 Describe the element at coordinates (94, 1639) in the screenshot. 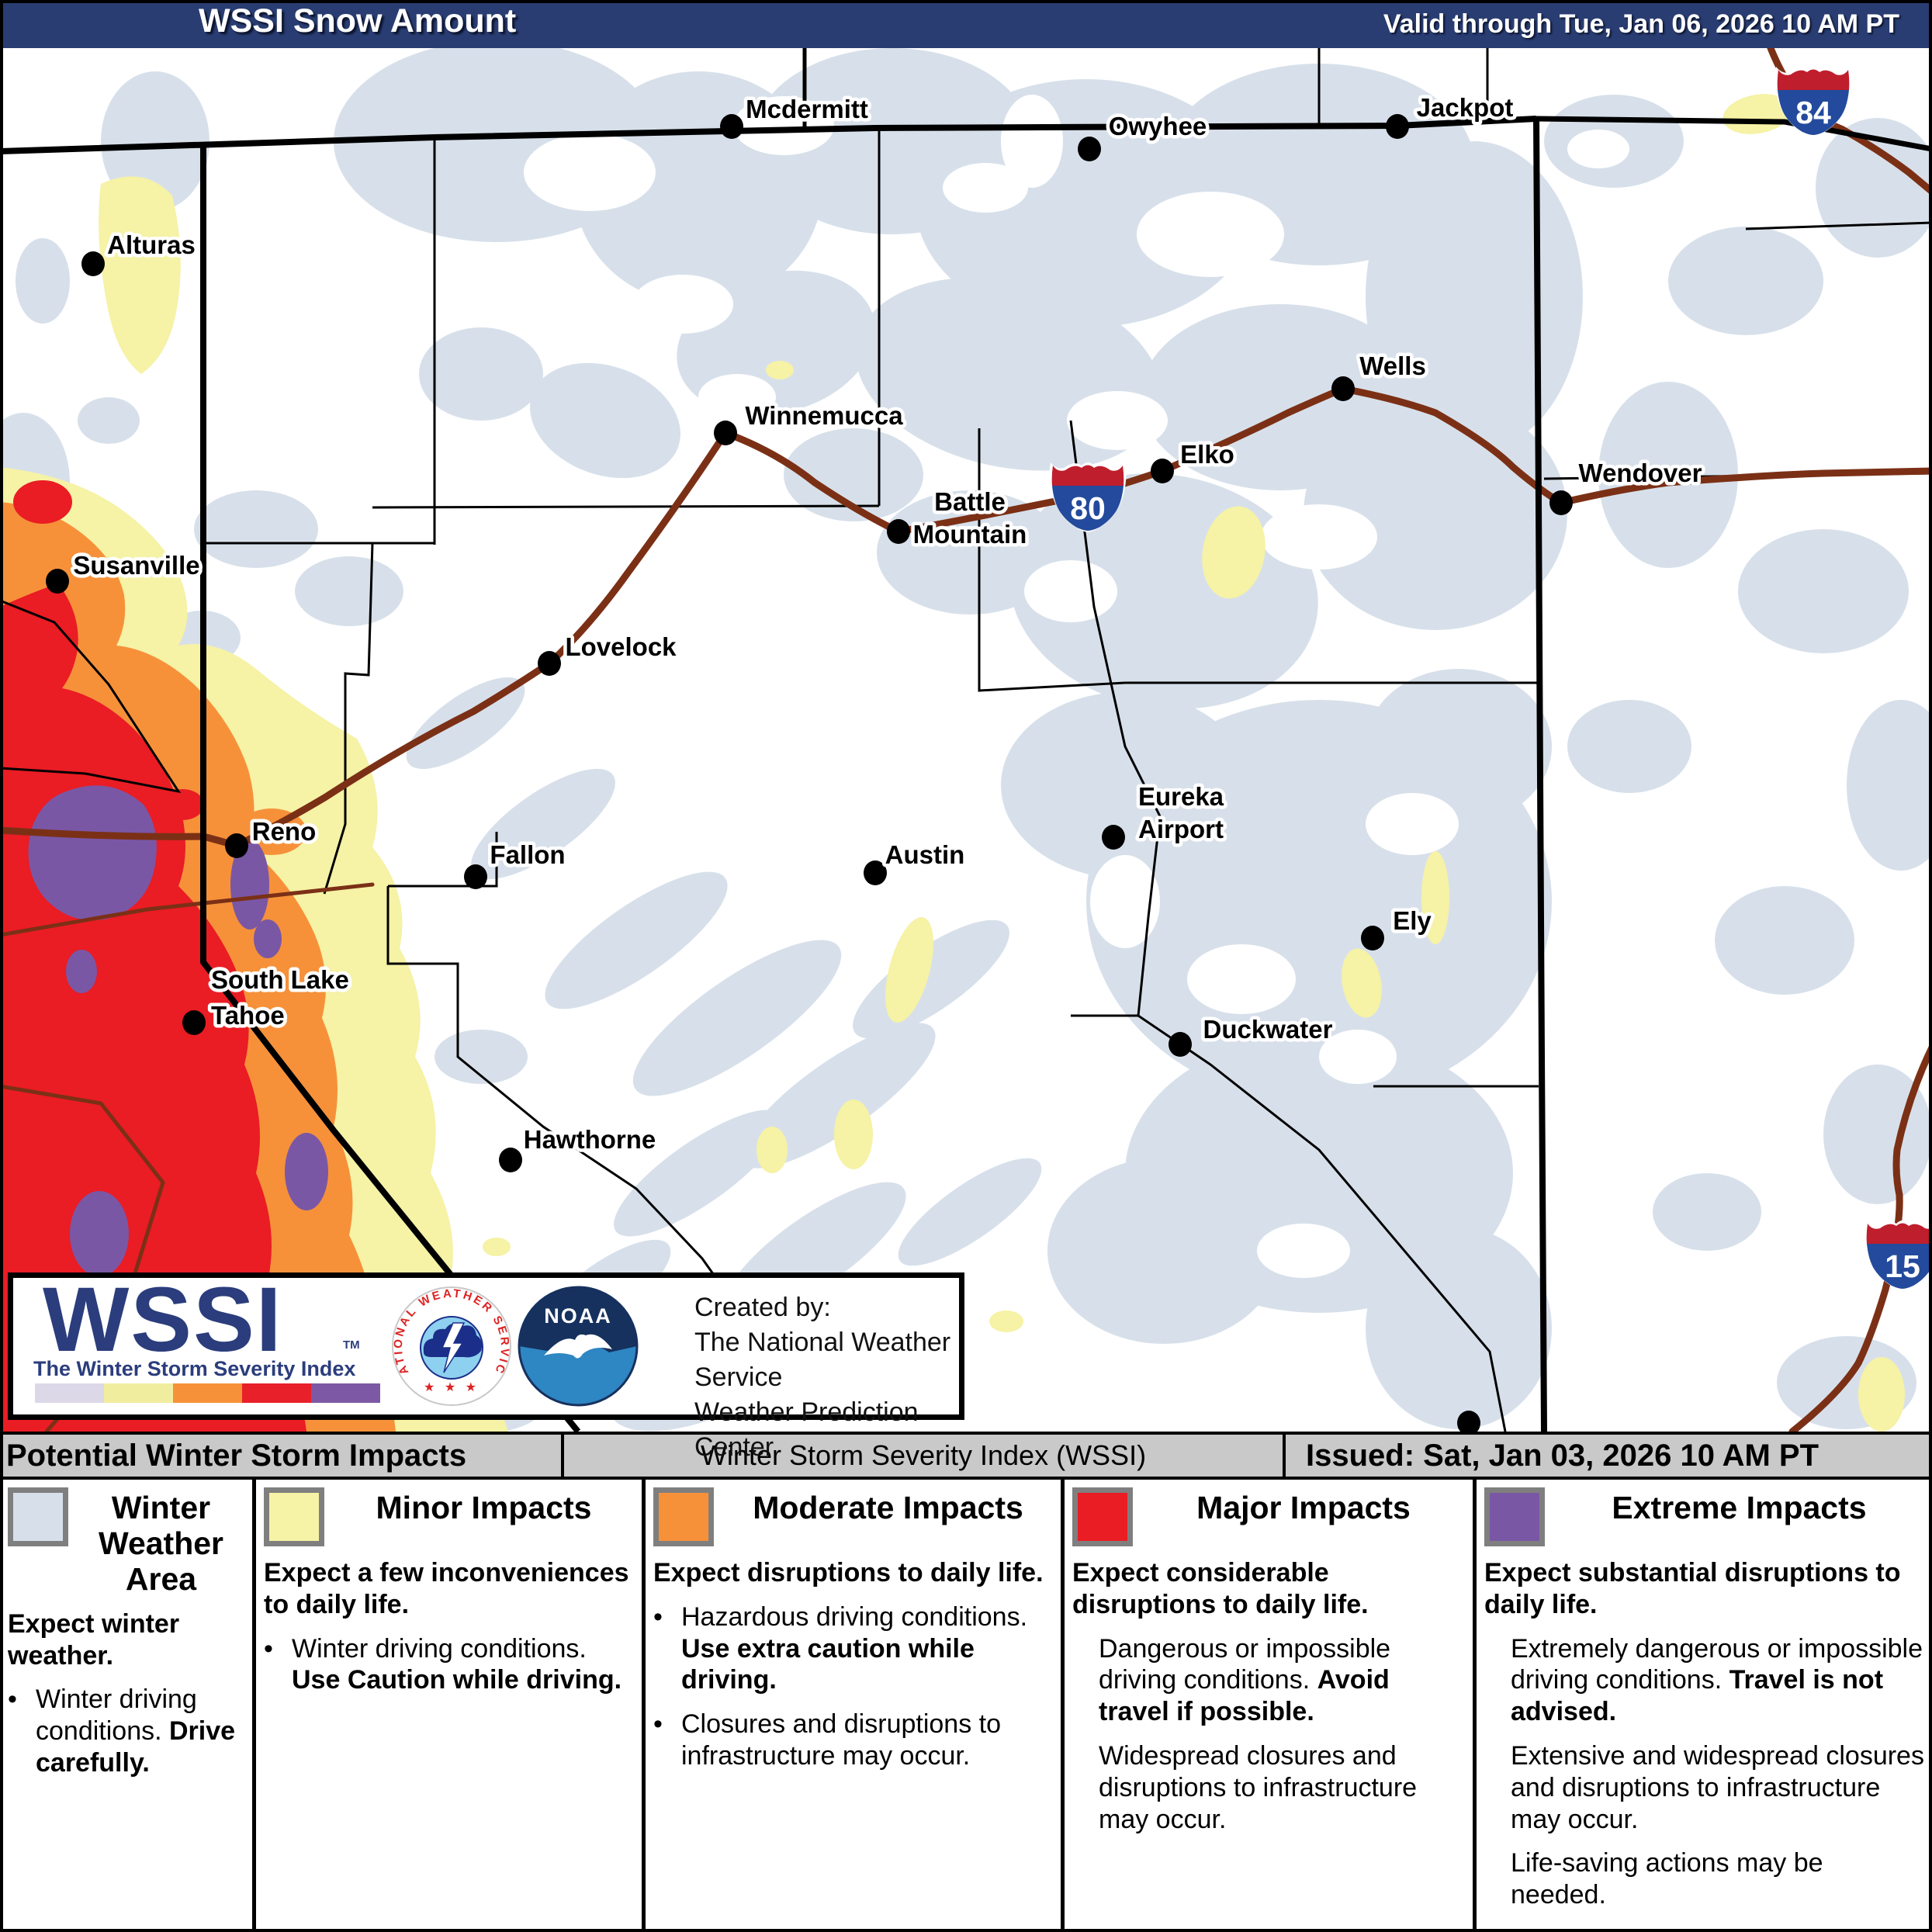

I see `text-bold: Expect winter weather.` at that location.